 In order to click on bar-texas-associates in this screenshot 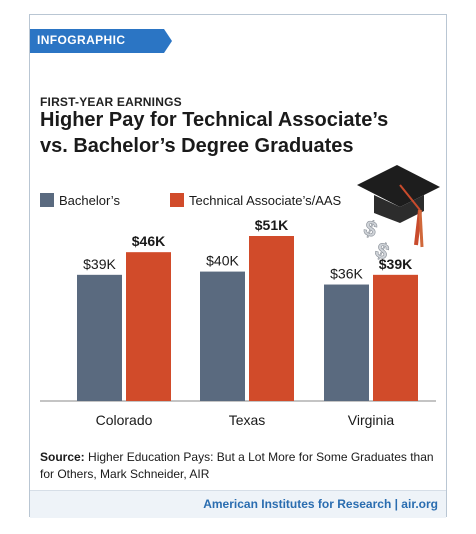, I will do `click(271, 318)`.